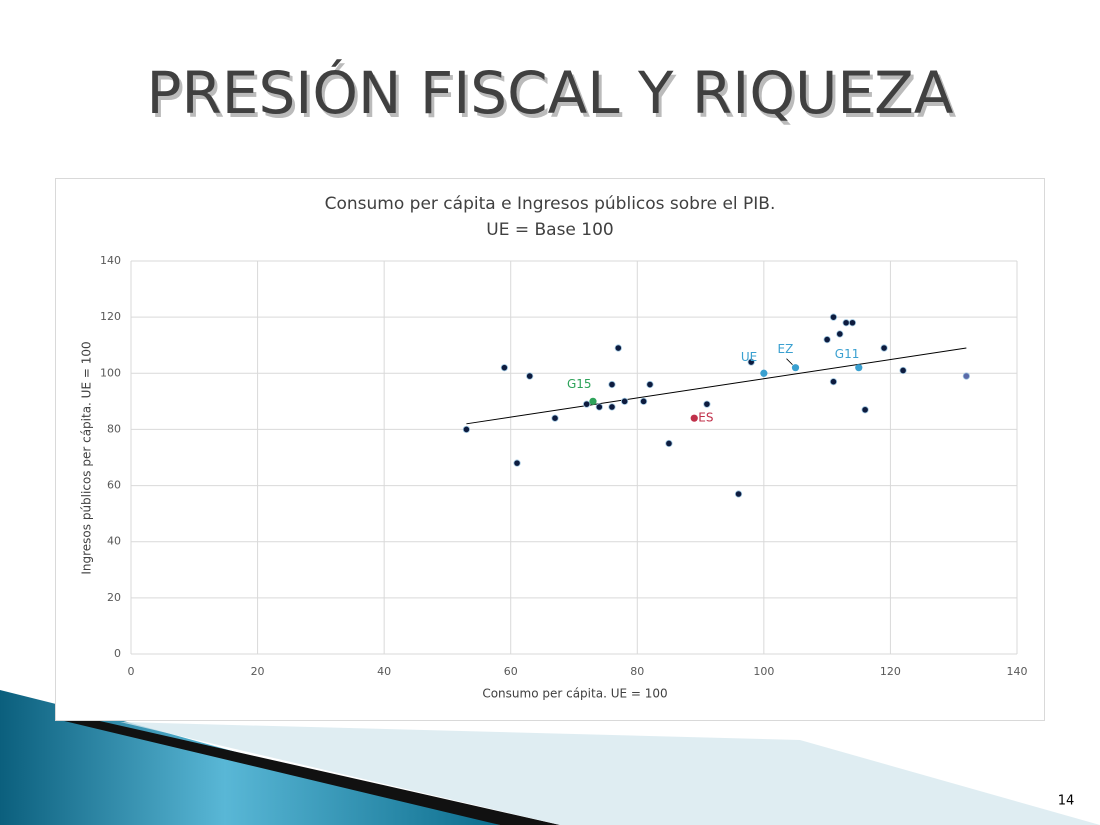 Image resolution: width=1100 pixels, height=825 pixels. I want to click on x-tick-label: 20, so click(258, 671).